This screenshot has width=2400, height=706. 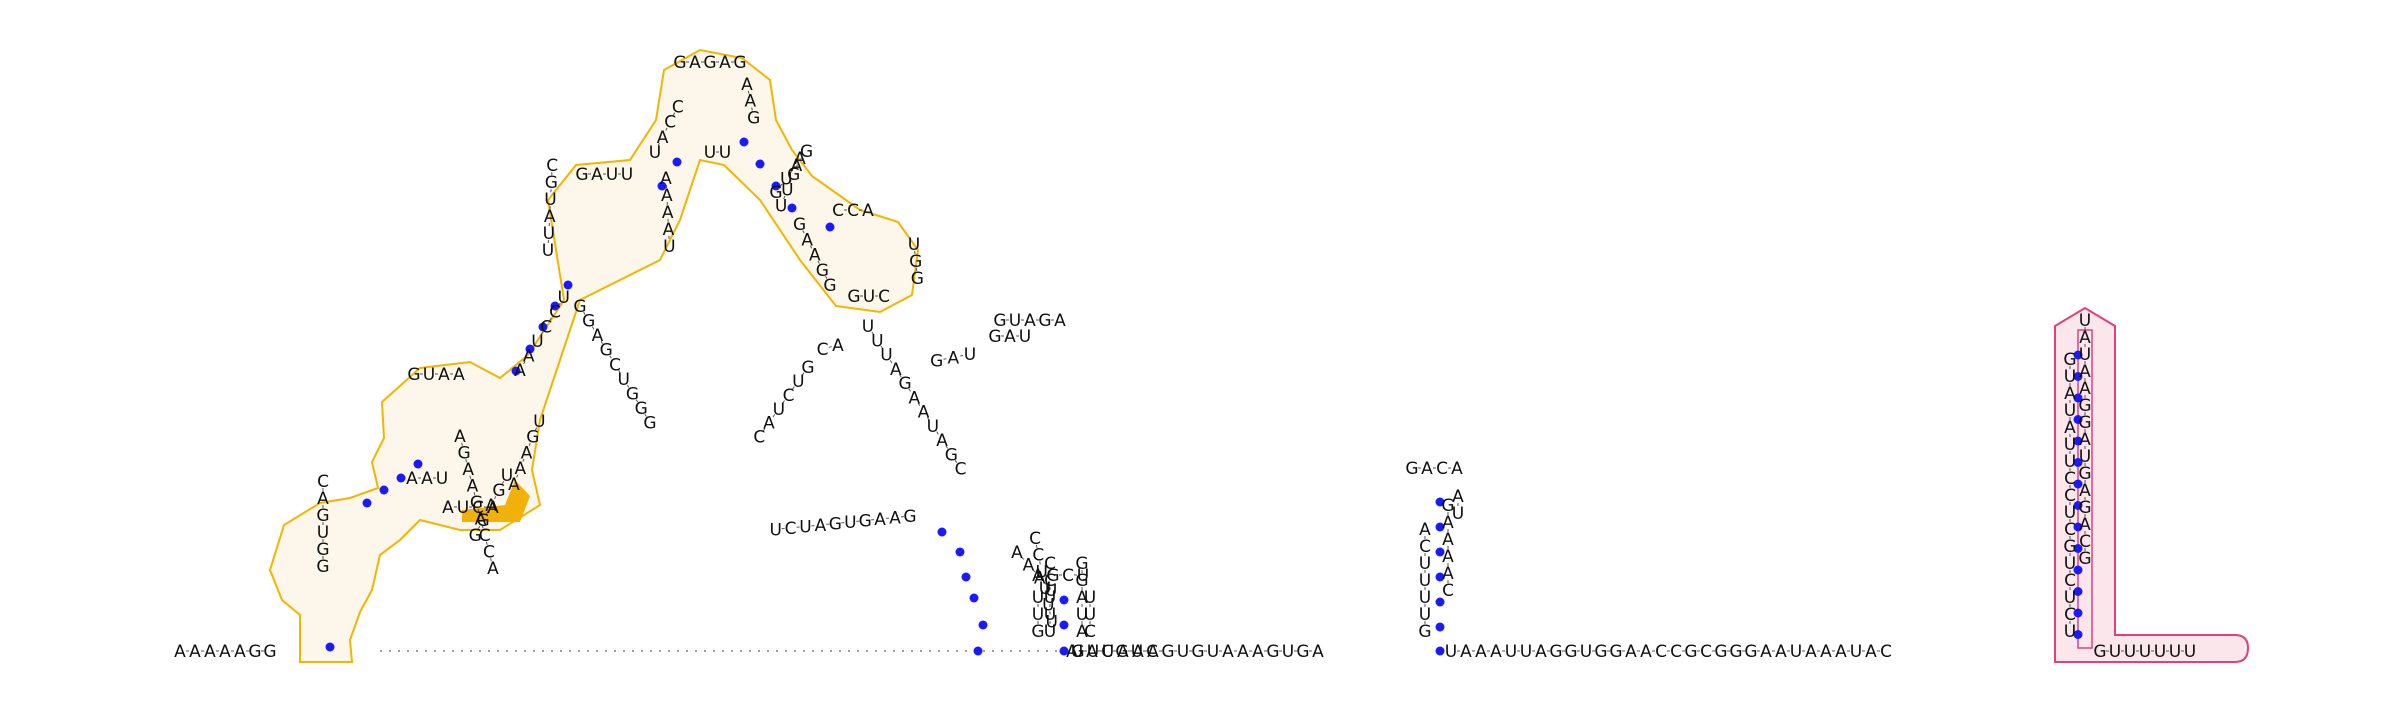 What do you see at coordinates (2152, 484) in the screenshot?
I see `pink-domain-outline` at bounding box center [2152, 484].